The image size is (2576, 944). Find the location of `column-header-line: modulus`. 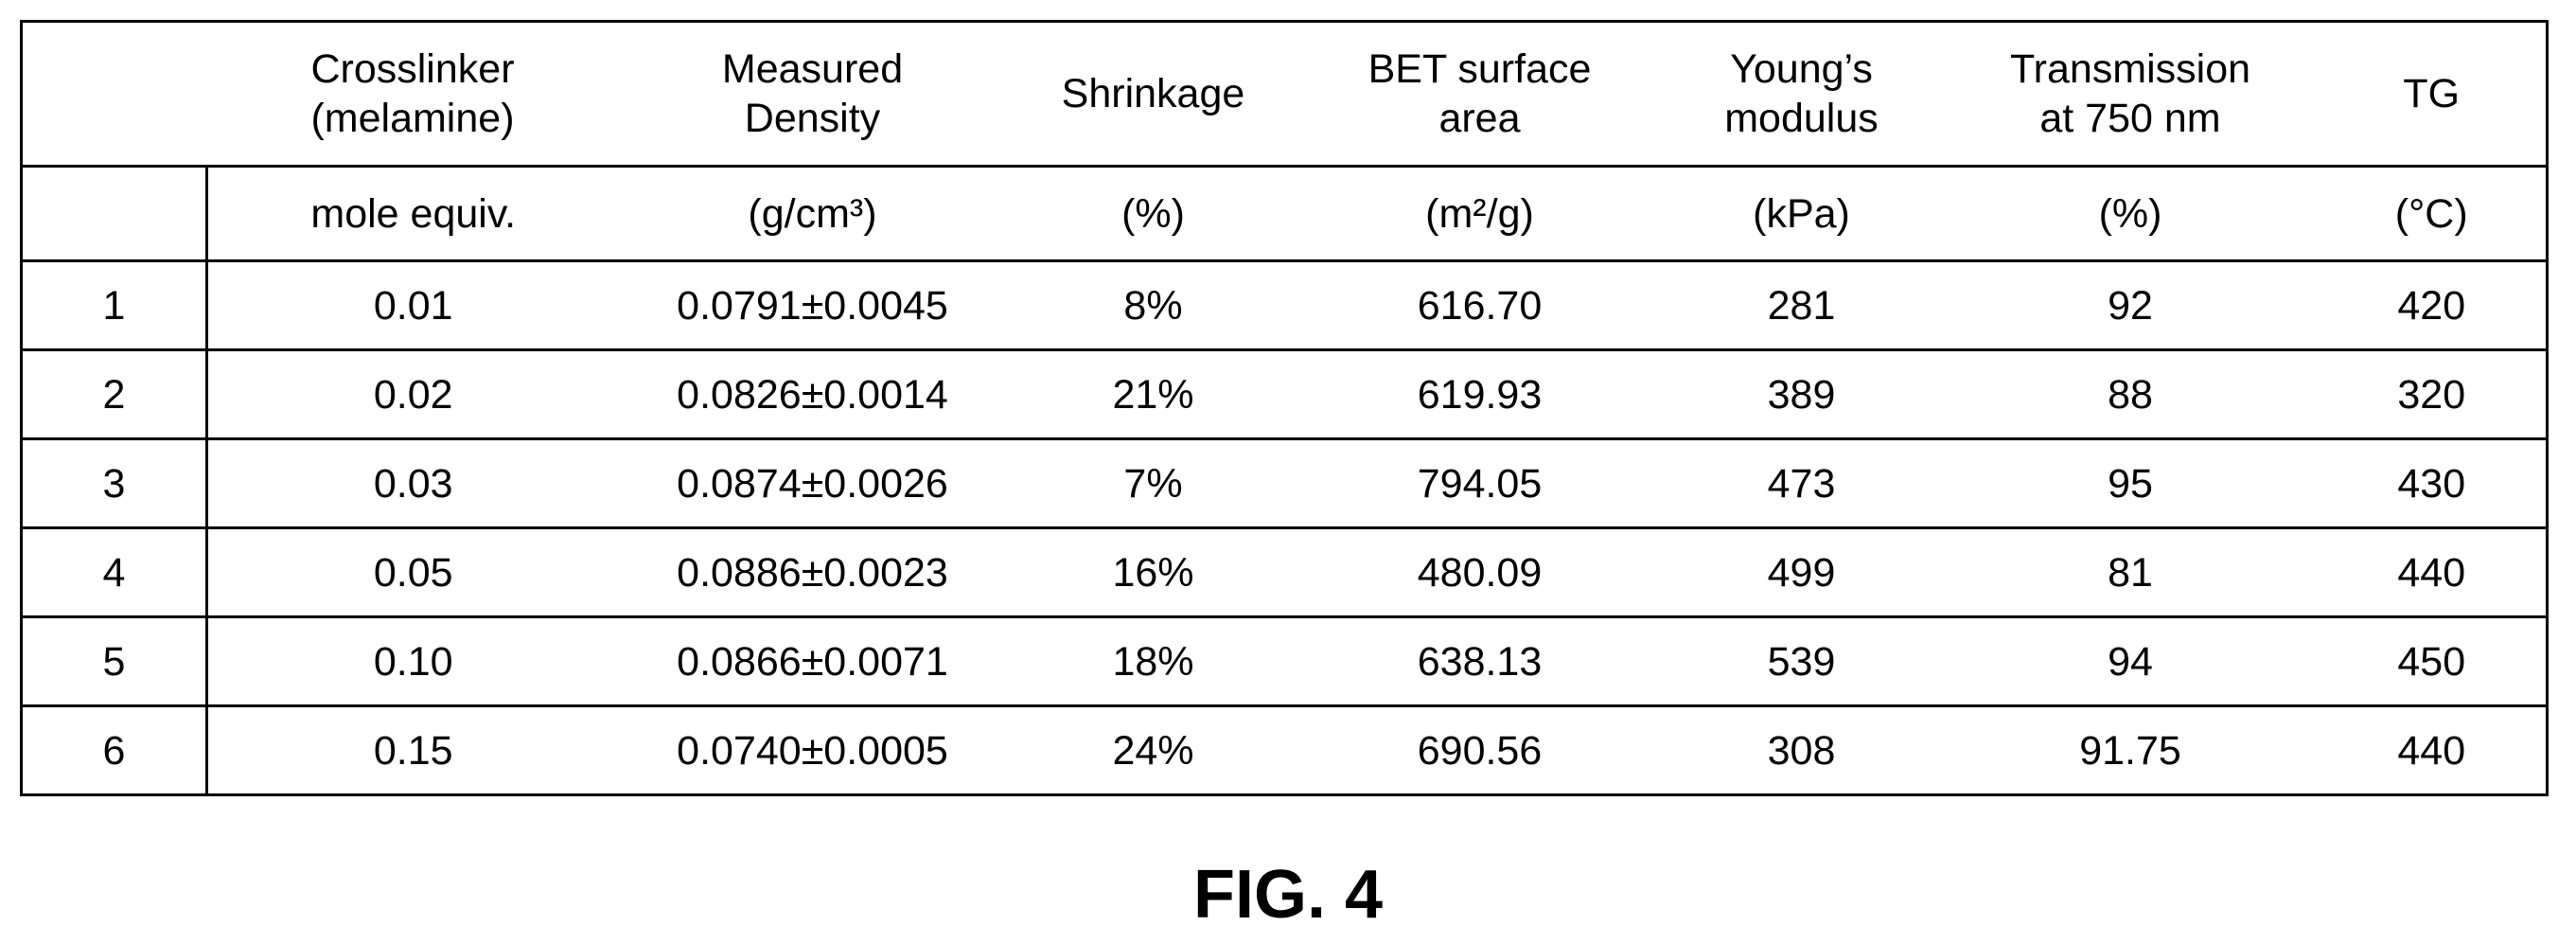

column-header-line: modulus is located at coordinates (1801, 118).